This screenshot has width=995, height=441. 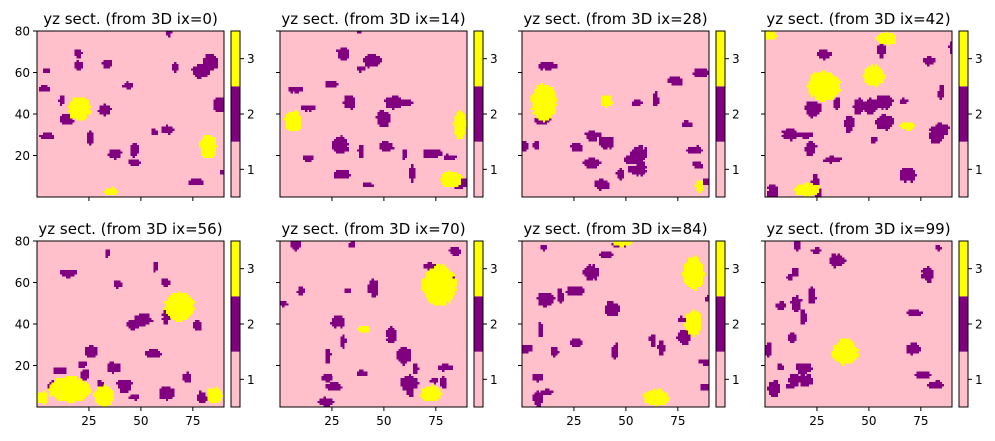 What do you see at coordinates (494, 59) in the screenshot?
I see `colorbar-tick-label: 3` at bounding box center [494, 59].